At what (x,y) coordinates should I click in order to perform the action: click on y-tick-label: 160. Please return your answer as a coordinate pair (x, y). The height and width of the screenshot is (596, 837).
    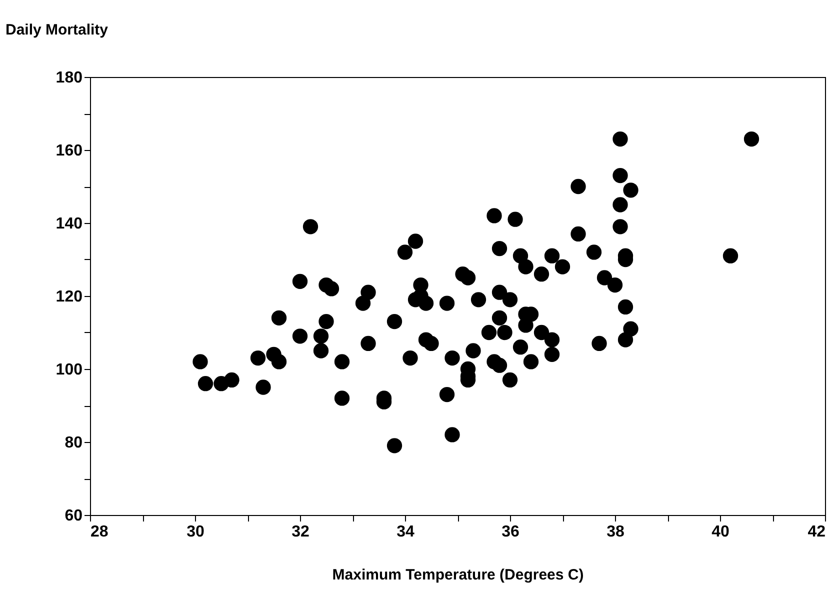
    Looking at the image, I should click on (69, 151).